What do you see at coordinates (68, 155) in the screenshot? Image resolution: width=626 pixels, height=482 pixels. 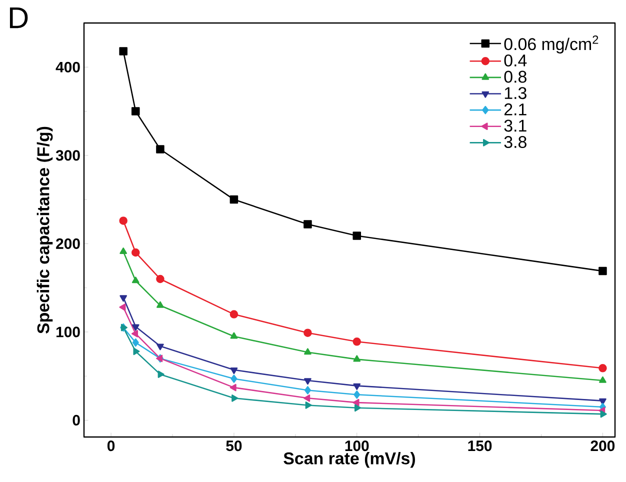 I see `y-tick-label: 300` at bounding box center [68, 155].